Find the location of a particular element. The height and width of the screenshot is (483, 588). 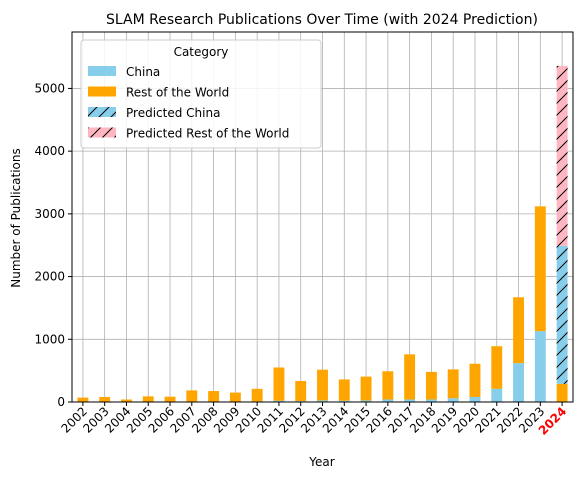

bar-rest-of-the-world-2013 is located at coordinates (322, 385).